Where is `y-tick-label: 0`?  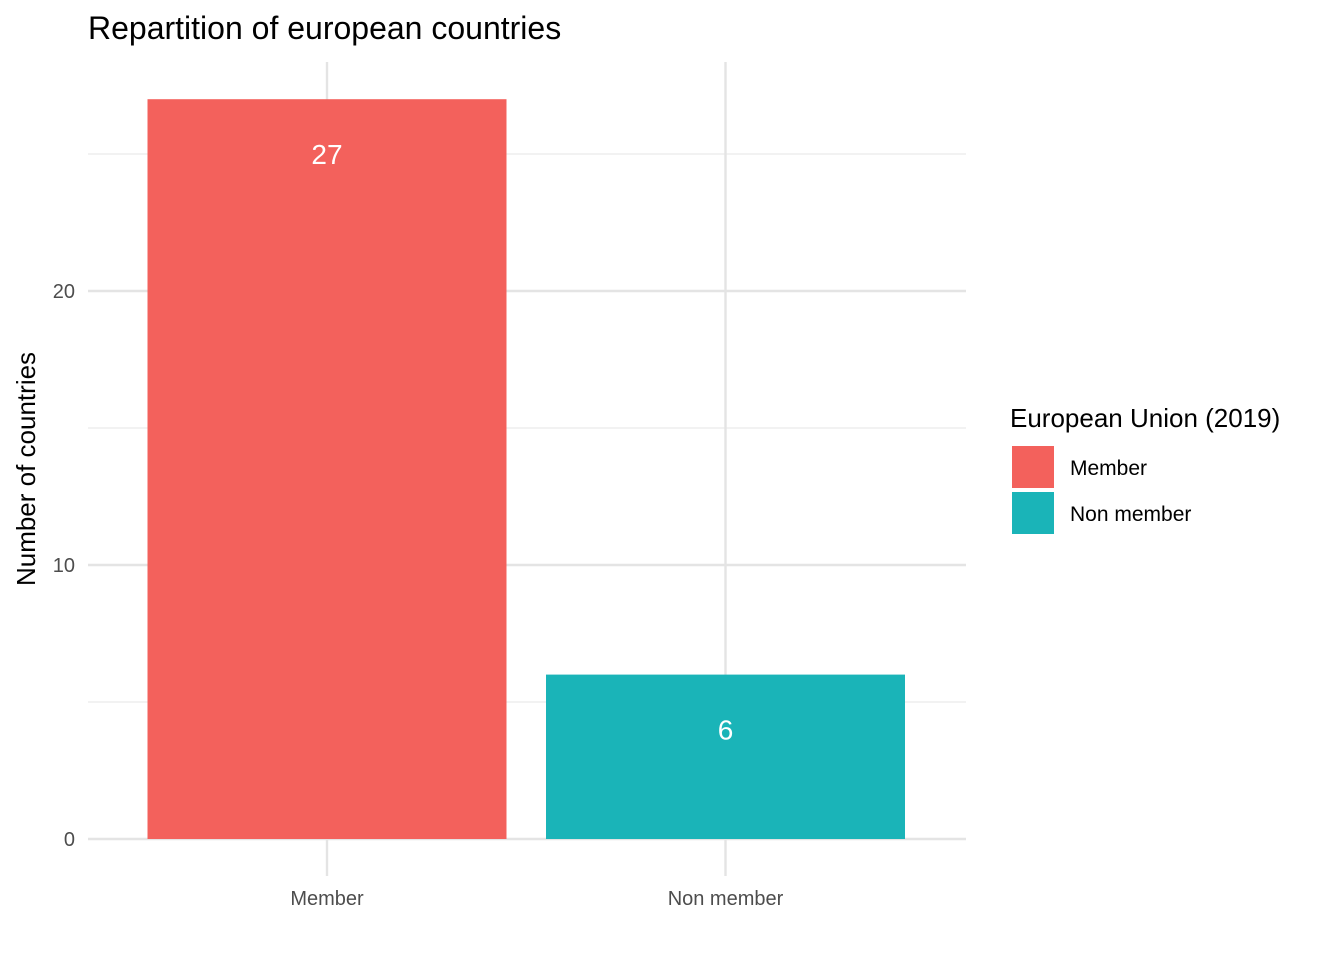 y-tick-label: 0 is located at coordinates (69, 840).